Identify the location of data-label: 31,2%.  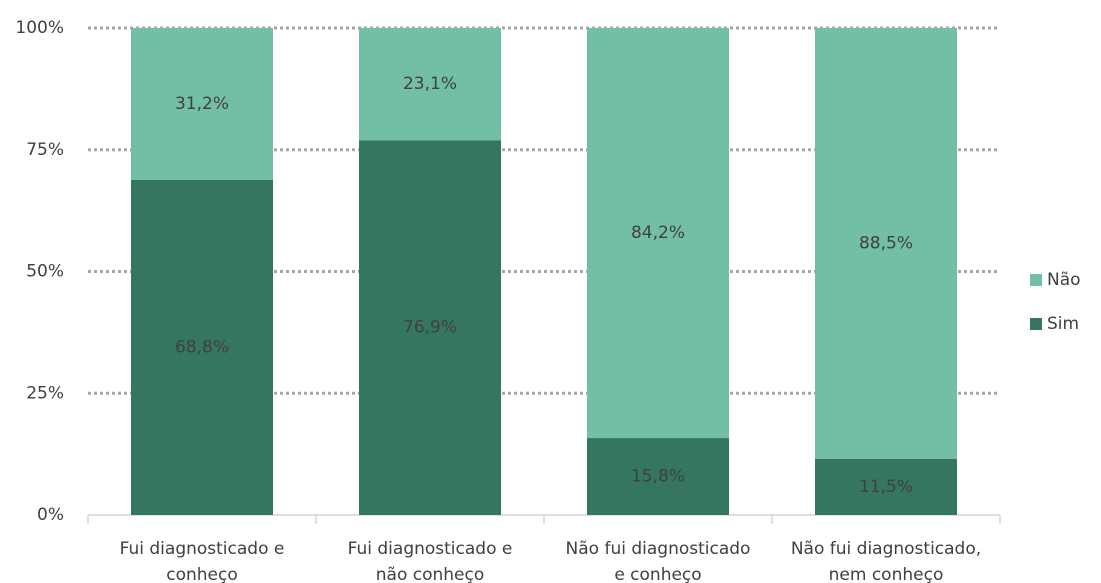
(202, 104).